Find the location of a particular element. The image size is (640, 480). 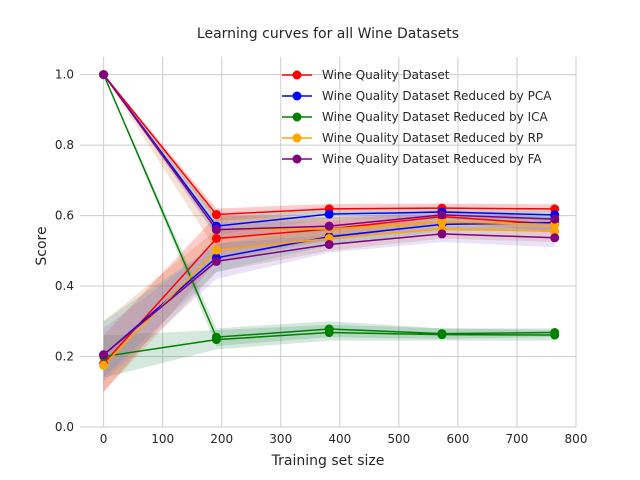

legend-label: Wine Quality Dataset Reduced by RP is located at coordinates (432, 138).